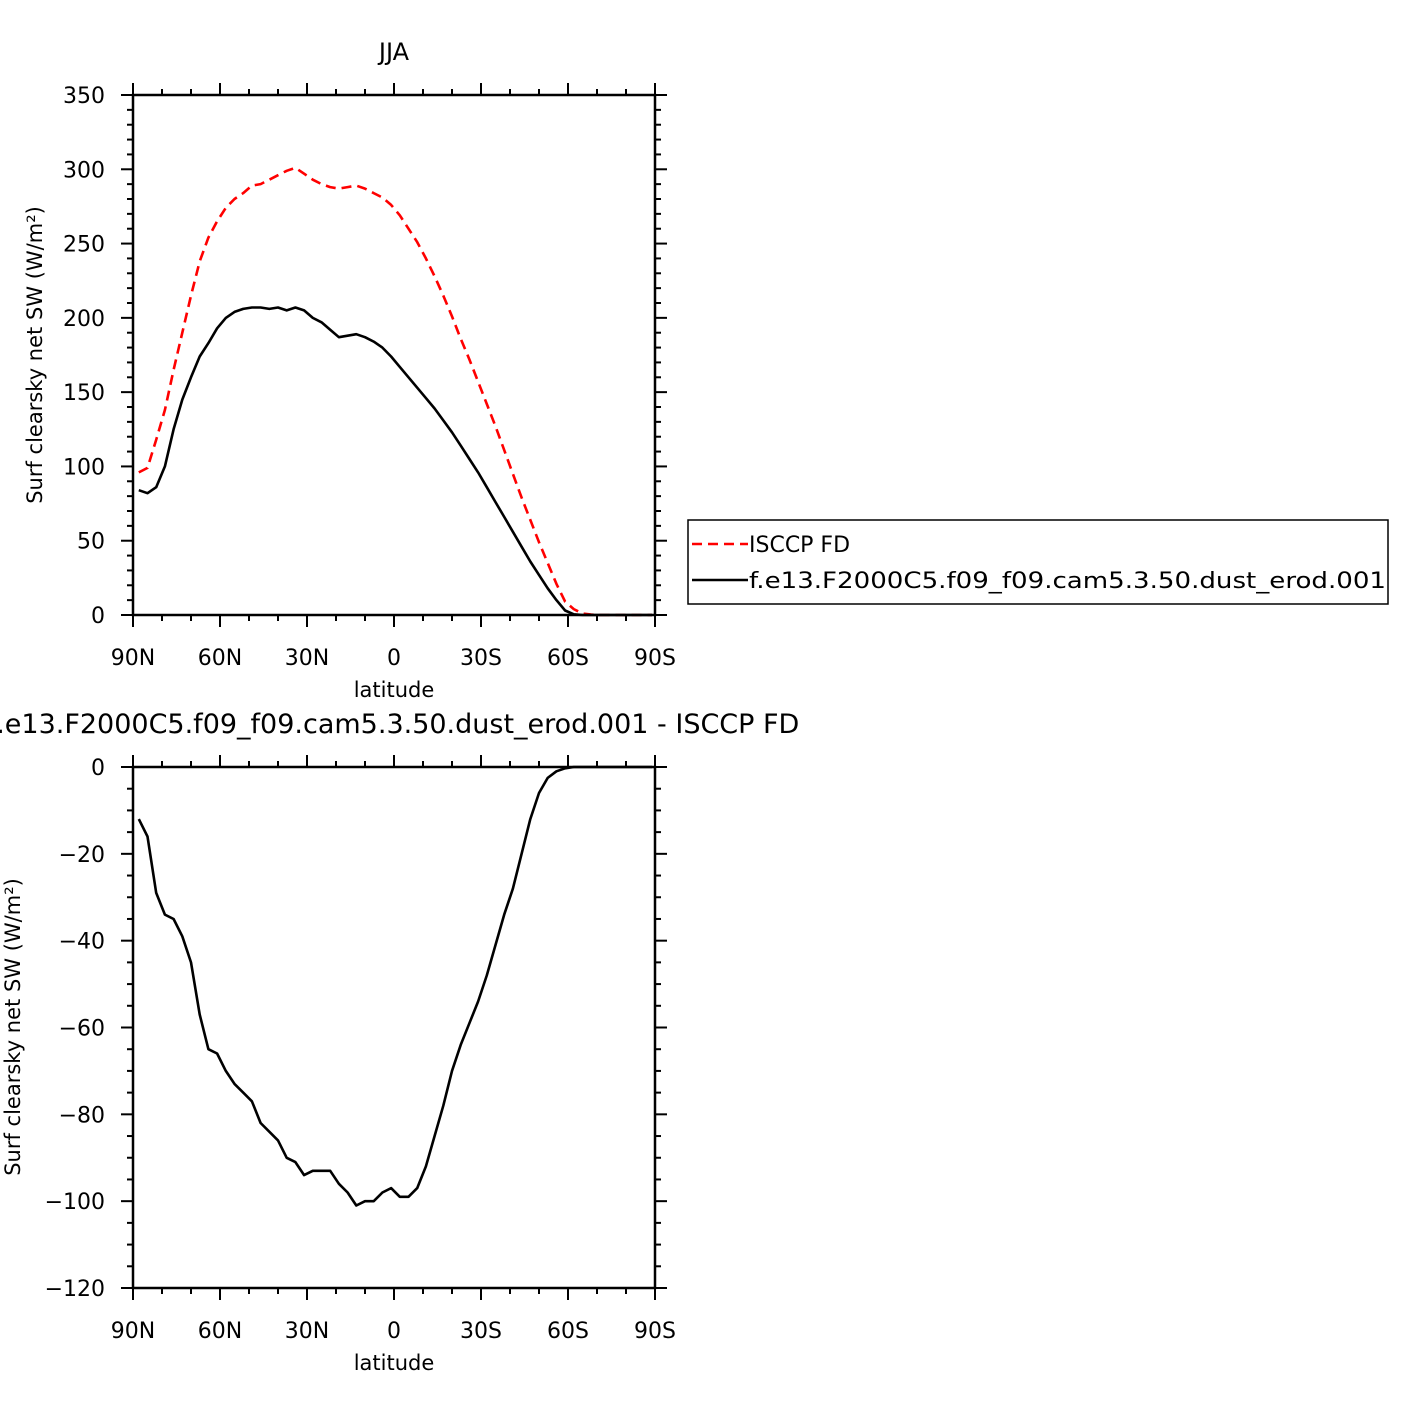 The height and width of the screenshot is (1408, 1408). I want to click on top-x-tick-label: 30S, so click(481, 658).